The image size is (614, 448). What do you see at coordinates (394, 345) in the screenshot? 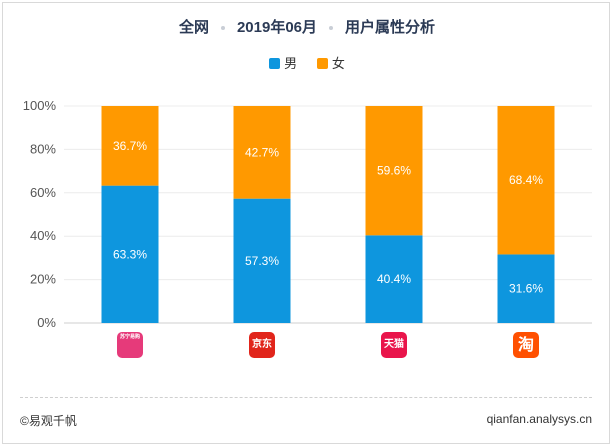
I see `tmall-app-icon: 天猫` at bounding box center [394, 345].